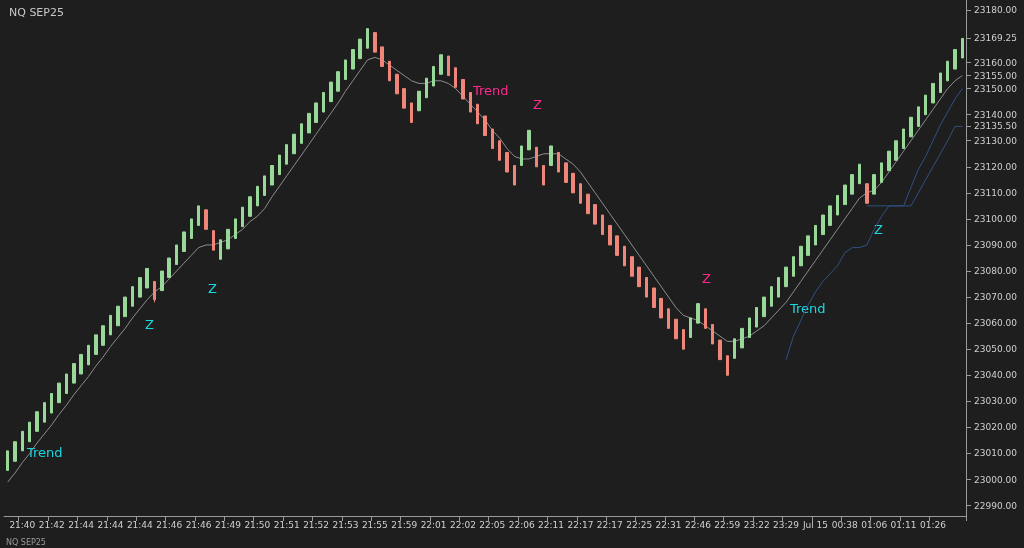 This screenshot has height=548, width=1024. What do you see at coordinates (995, 38) in the screenshot?
I see `y-tick-label: 23169.25` at bounding box center [995, 38].